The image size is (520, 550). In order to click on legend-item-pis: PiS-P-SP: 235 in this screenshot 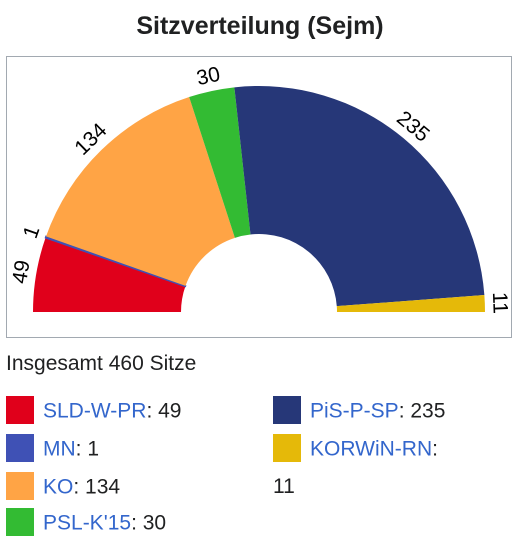, I will do `click(359, 411)`.